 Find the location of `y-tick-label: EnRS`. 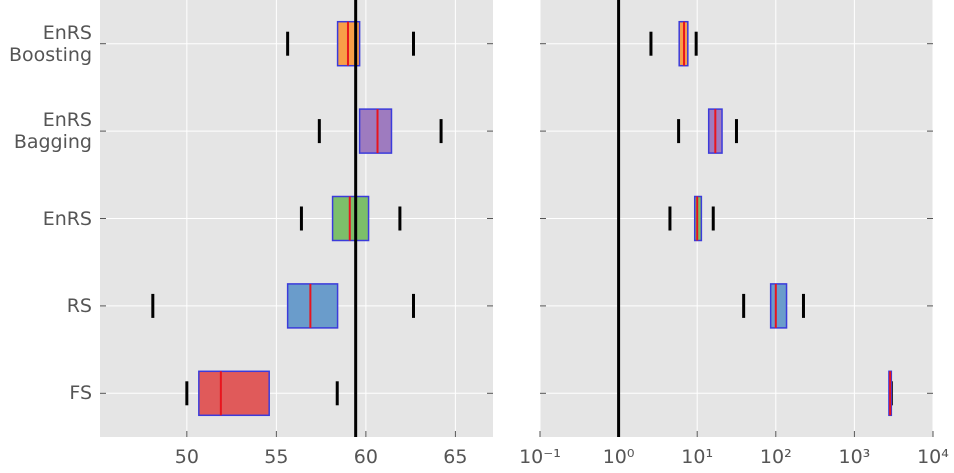

y-tick-label: EnRS is located at coordinates (67, 218).